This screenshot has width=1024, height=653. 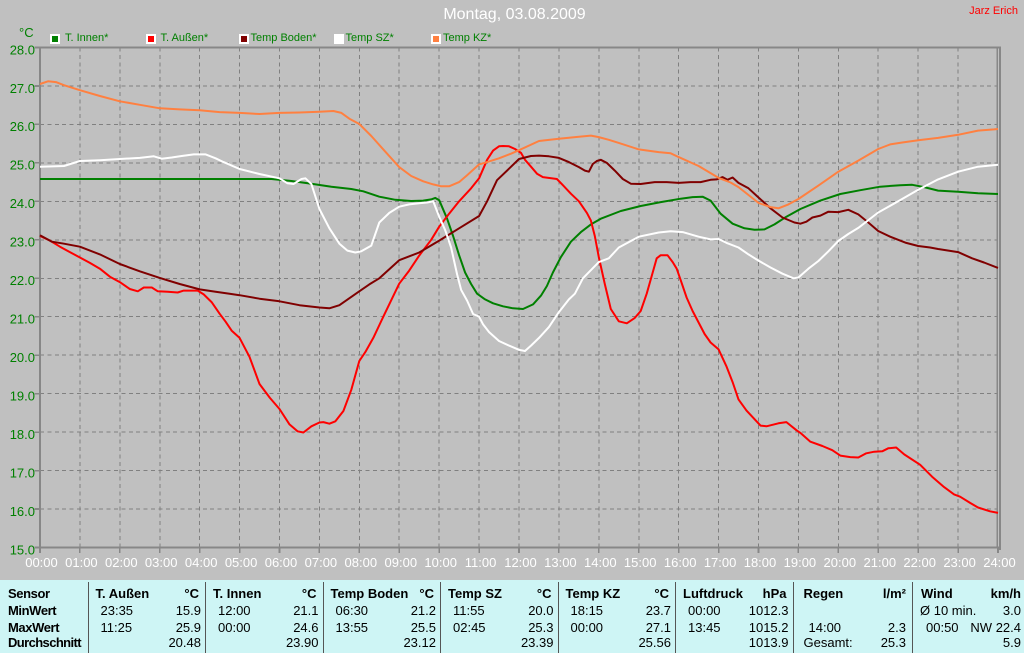 I want to click on svg-text: 25.0, so click(x=22, y=165).